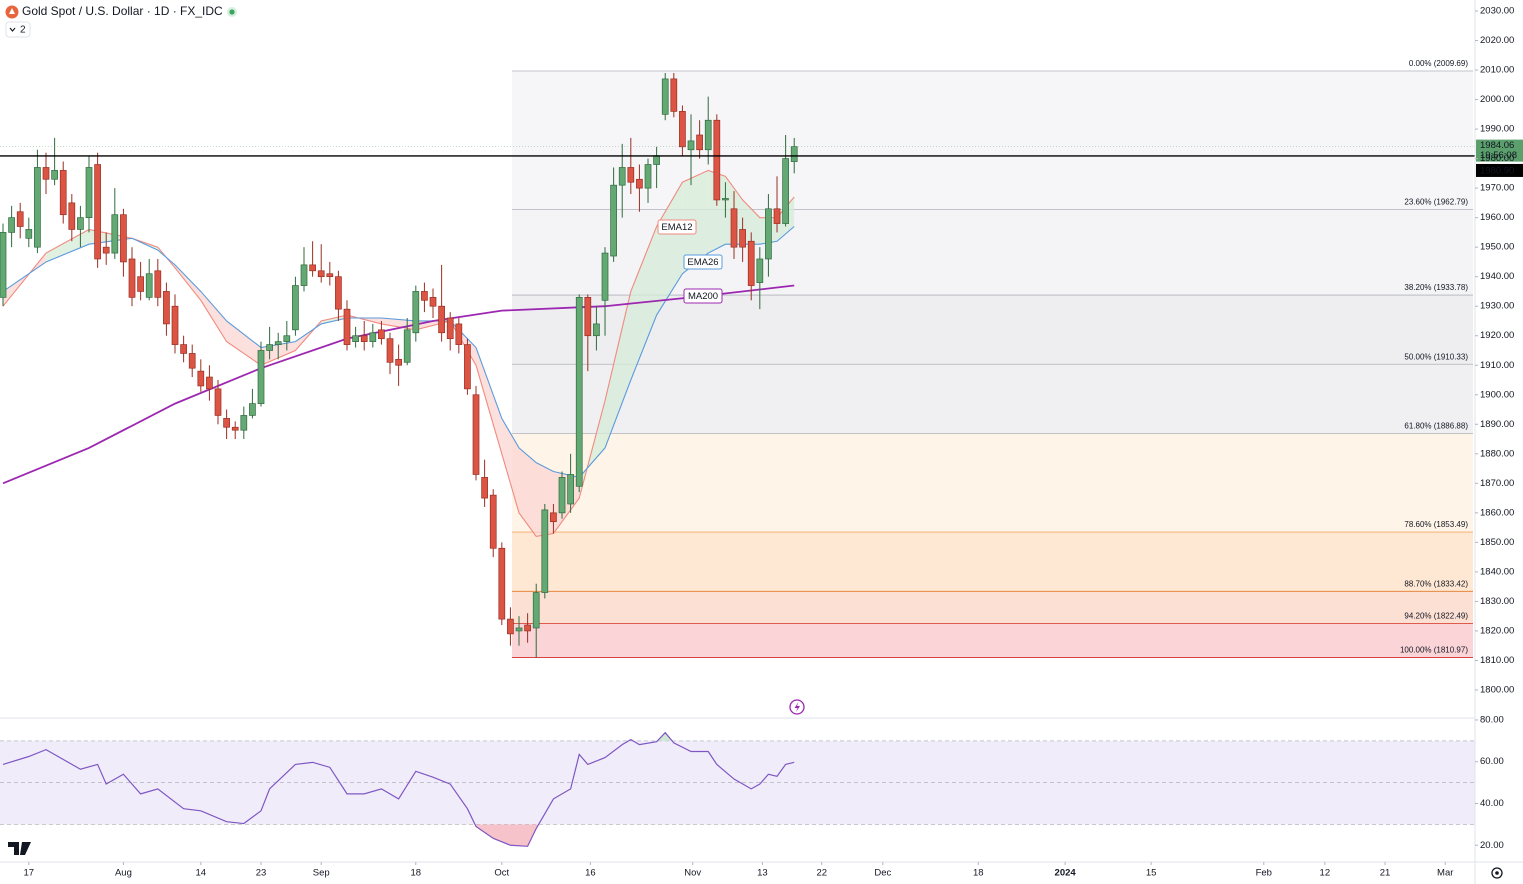  What do you see at coordinates (1436, 616) in the screenshot?
I see `fib-label: 94.20% (1822.49)` at bounding box center [1436, 616].